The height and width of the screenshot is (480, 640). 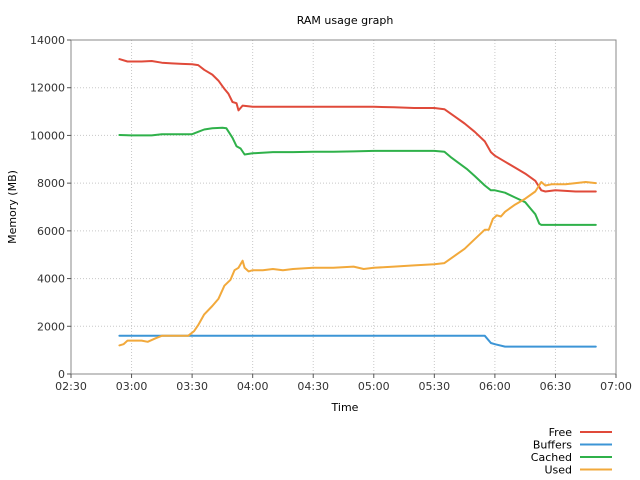 What do you see at coordinates (357, 341) in the screenshot?
I see `series-line-buffers` at bounding box center [357, 341].